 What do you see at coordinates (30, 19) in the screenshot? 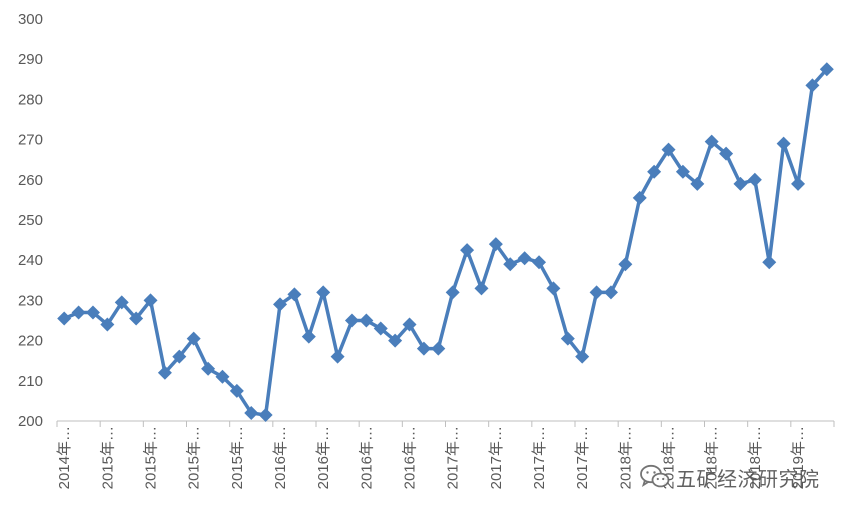
I see `y-tick-label: 300` at bounding box center [30, 19].